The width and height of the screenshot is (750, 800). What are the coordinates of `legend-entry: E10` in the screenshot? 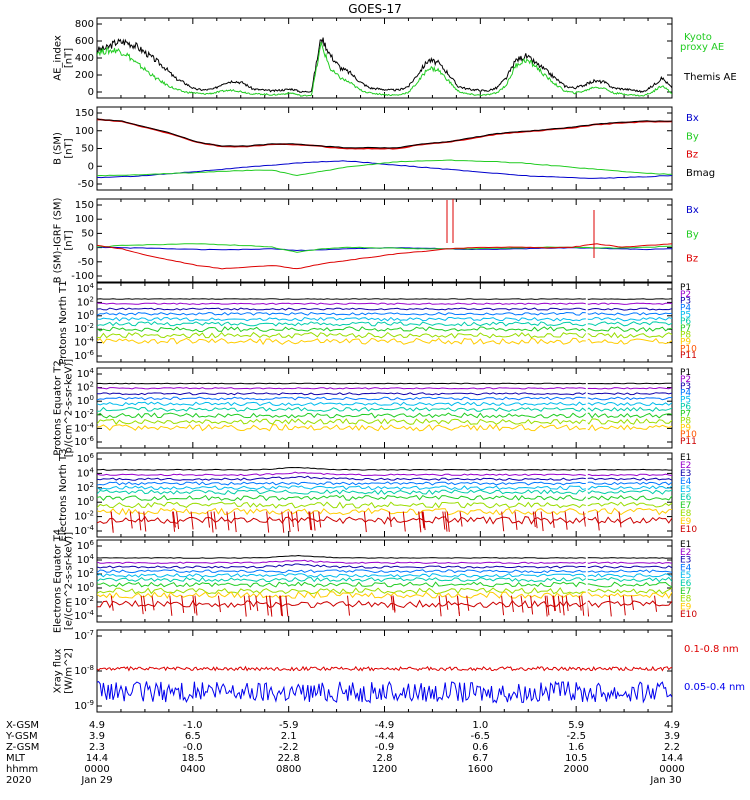 It's located at (688, 530).